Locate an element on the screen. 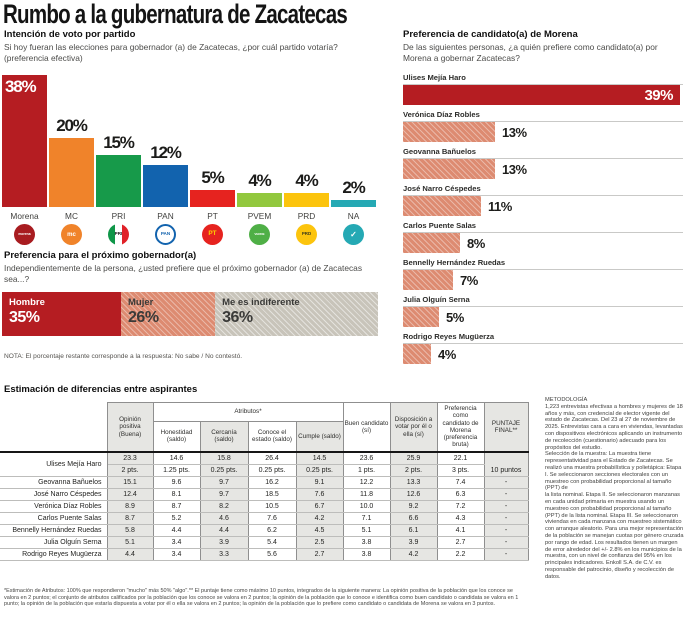 This screenshot has width=687, height=620. party-bar-area: 38% is located at coordinates (24, 140).